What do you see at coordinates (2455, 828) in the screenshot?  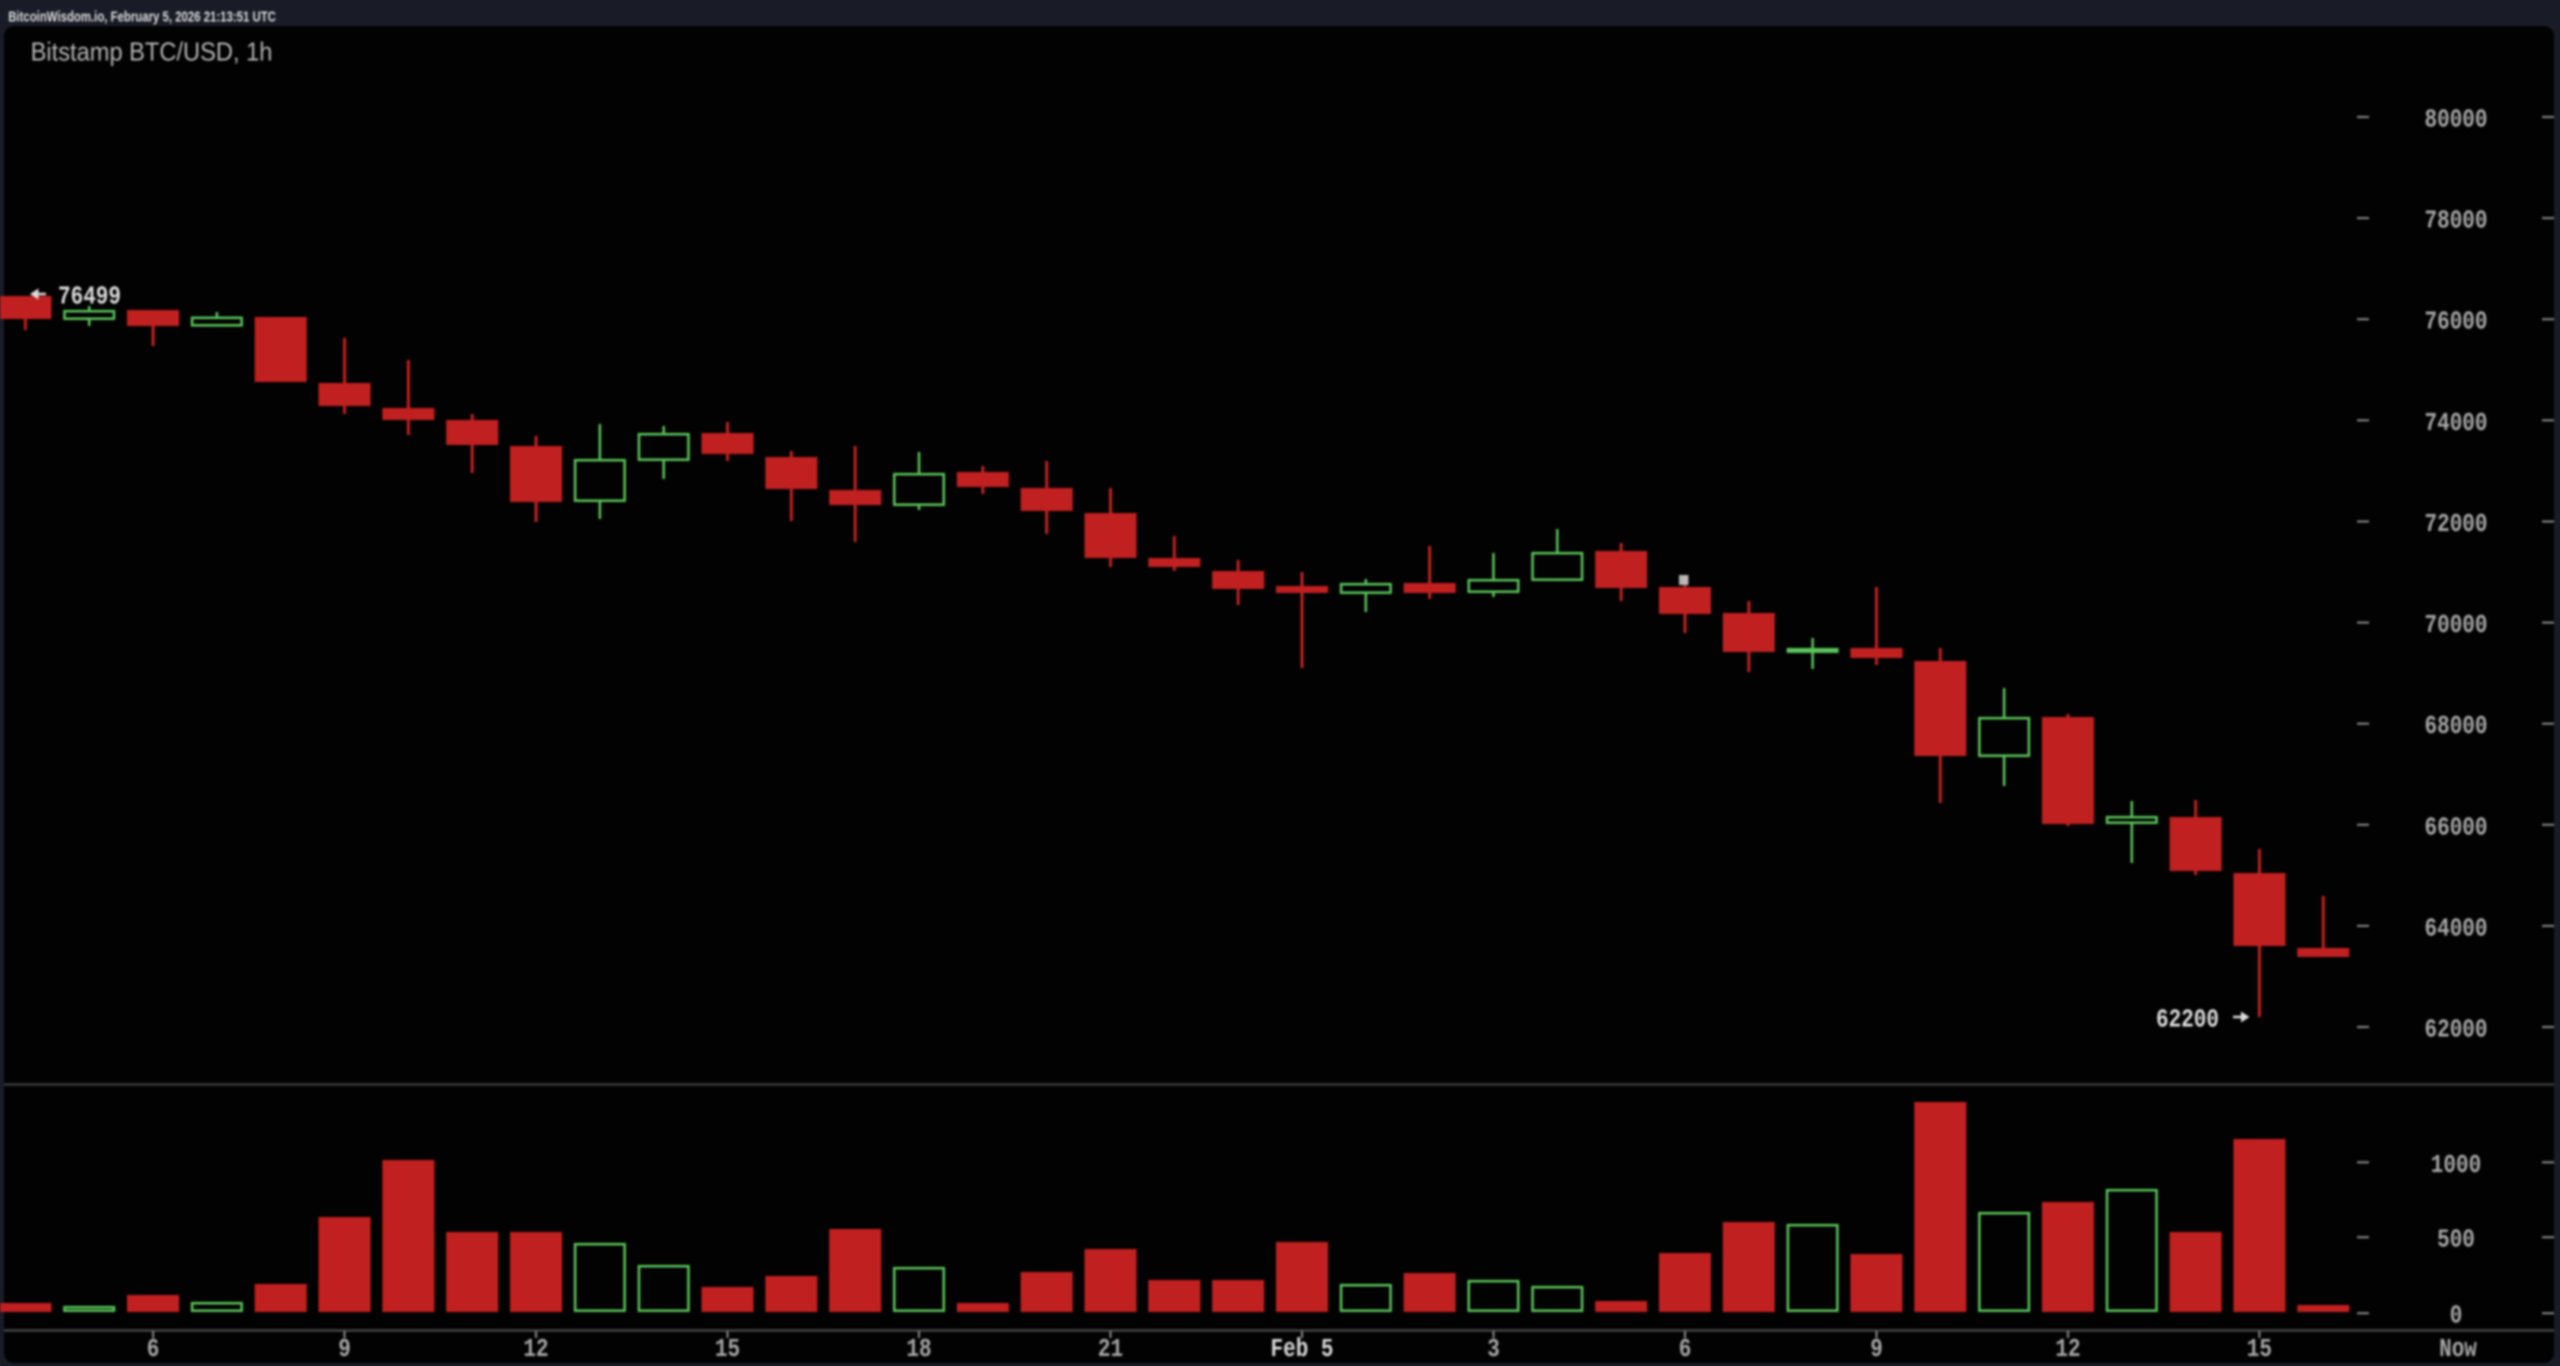 I see `svg-text: 66000` at bounding box center [2455, 828].